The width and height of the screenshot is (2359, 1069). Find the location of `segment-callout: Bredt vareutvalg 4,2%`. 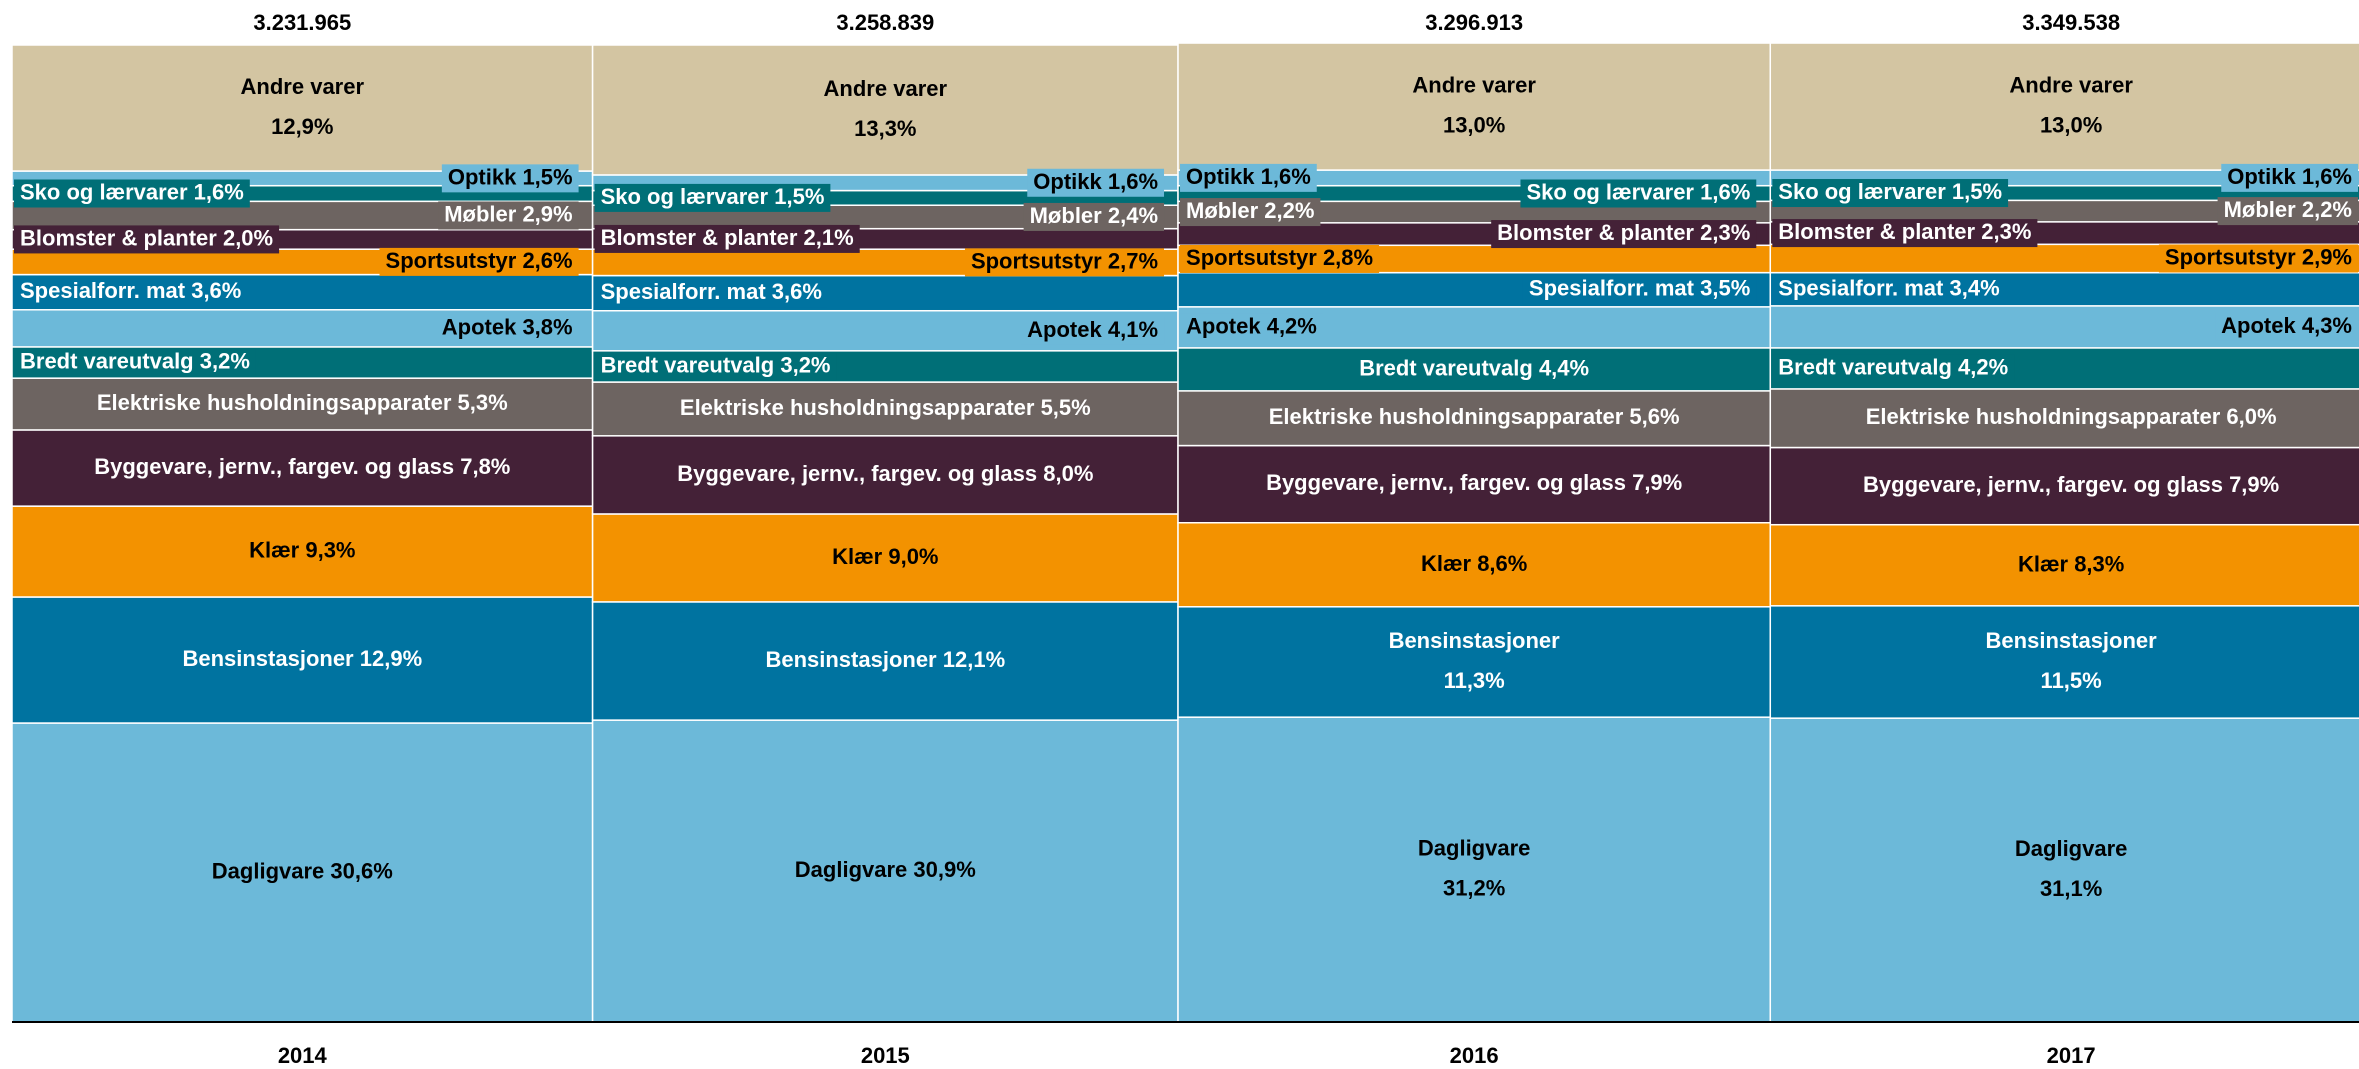

segment-callout: Bredt vareutvalg 4,2% is located at coordinates (1893, 368).